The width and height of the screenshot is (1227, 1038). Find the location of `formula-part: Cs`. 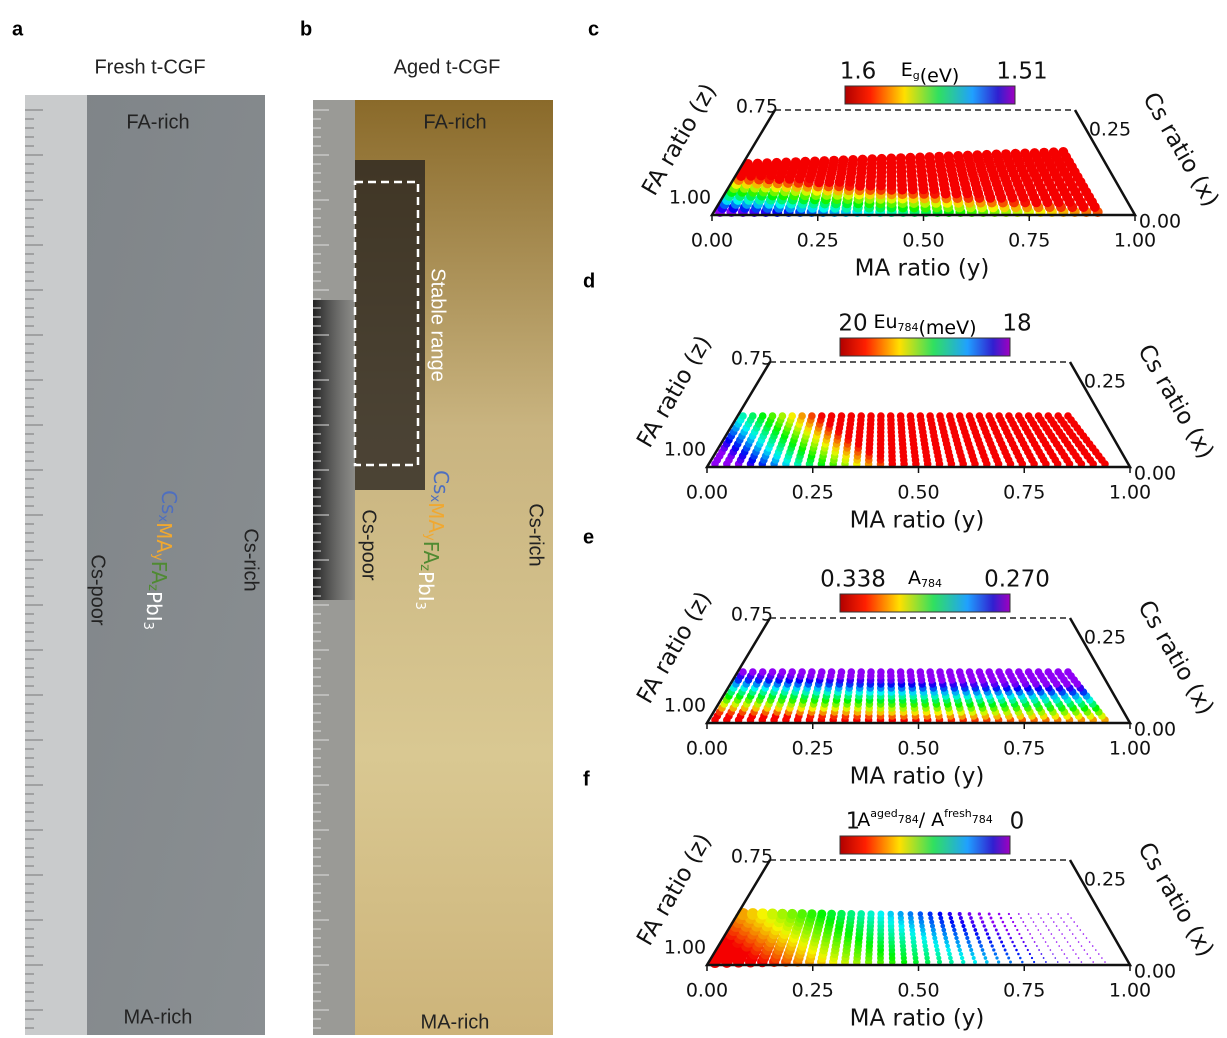

formula-part: Cs is located at coordinates (170, 502).